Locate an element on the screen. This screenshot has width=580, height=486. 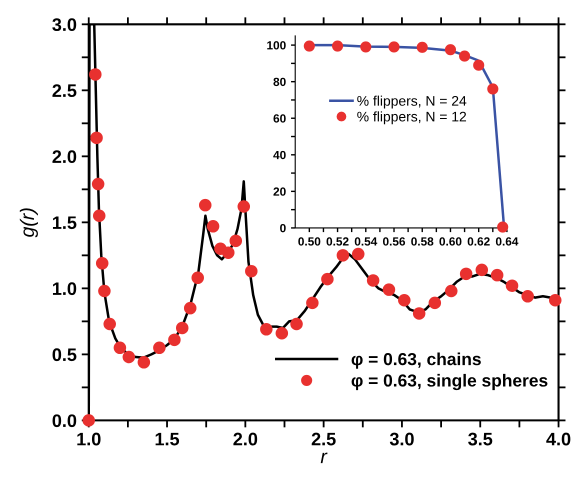
x-tick-label: 0.56 is located at coordinates (394, 241).